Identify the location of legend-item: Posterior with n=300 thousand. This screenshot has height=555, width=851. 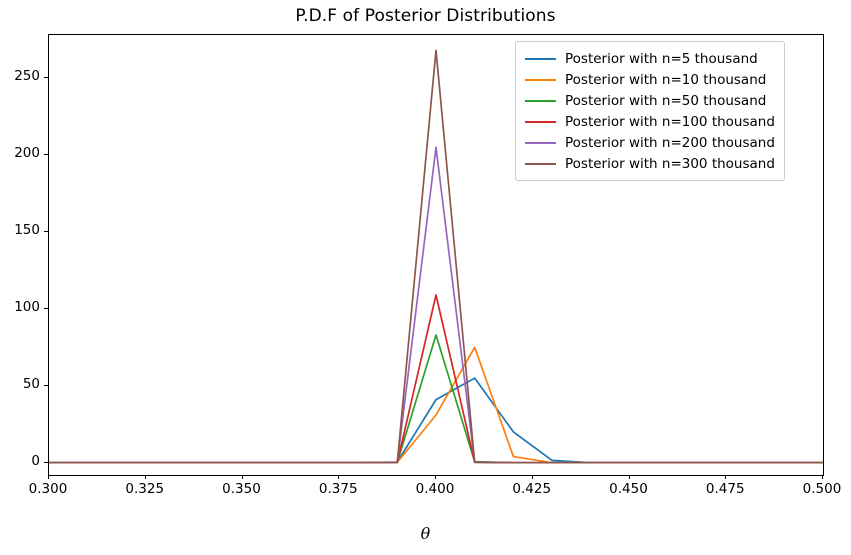
(650, 163).